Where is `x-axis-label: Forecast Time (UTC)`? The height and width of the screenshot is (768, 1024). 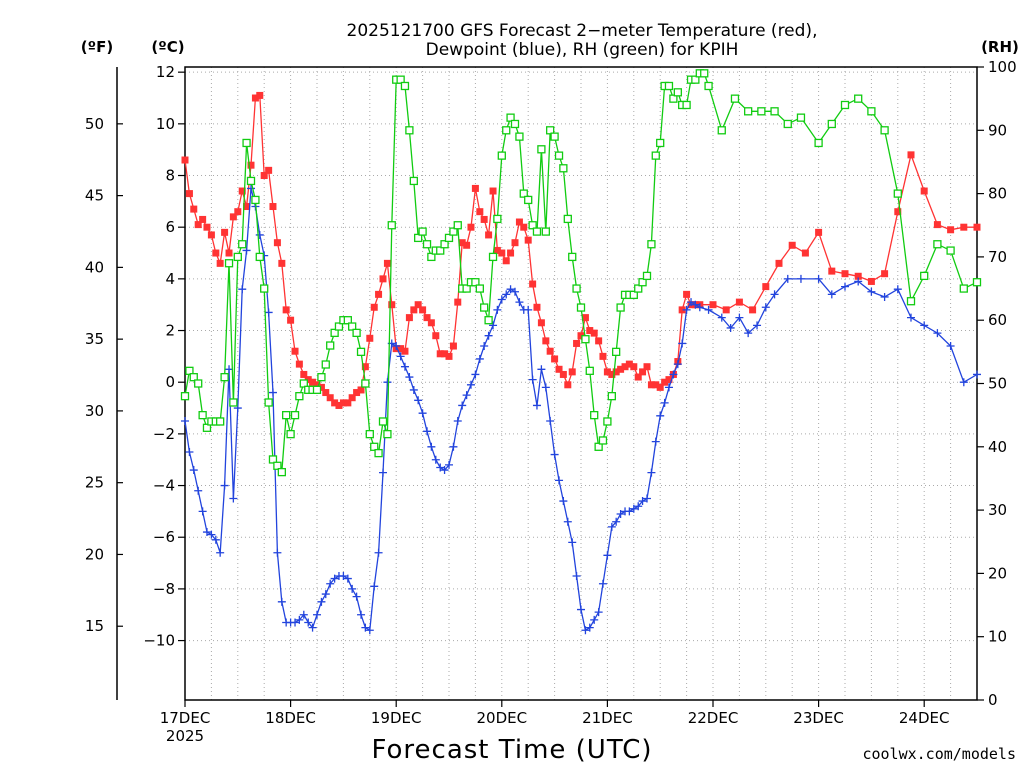 x-axis-label: Forecast Time (UTC) is located at coordinates (511, 750).